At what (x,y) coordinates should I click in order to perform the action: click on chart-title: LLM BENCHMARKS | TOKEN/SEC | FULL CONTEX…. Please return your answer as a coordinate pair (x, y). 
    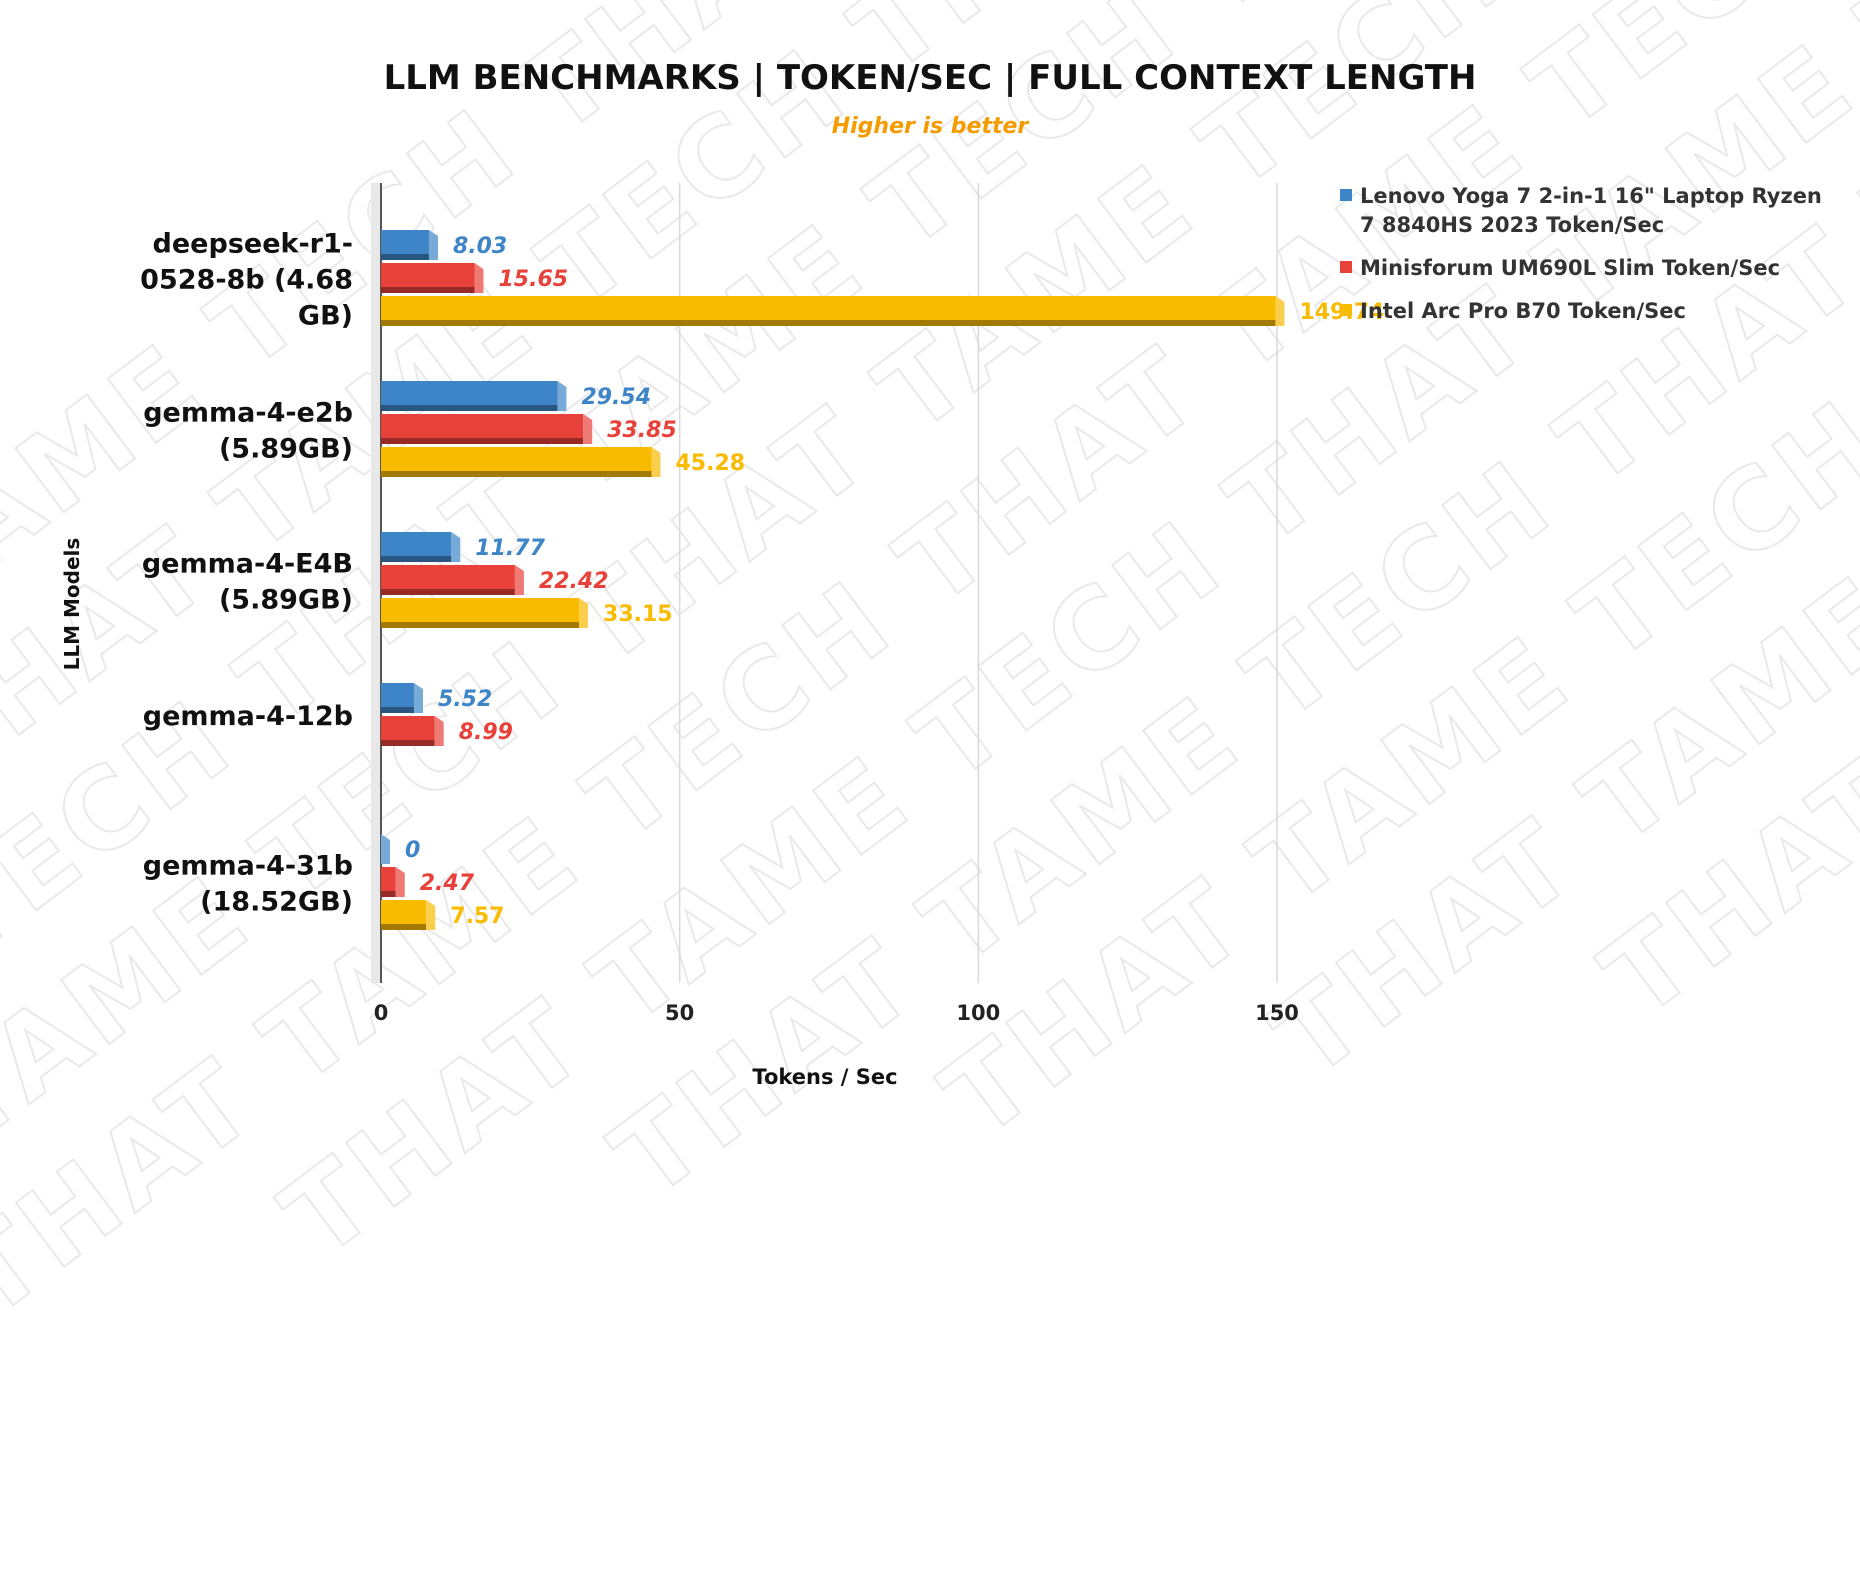
    Looking at the image, I should click on (930, 78).